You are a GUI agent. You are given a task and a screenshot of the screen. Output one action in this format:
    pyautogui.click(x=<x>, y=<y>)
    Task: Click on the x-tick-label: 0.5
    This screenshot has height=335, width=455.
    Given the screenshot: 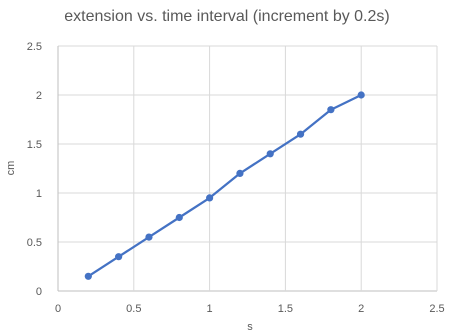 What is the action you would take?
    pyautogui.click(x=133, y=309)
    